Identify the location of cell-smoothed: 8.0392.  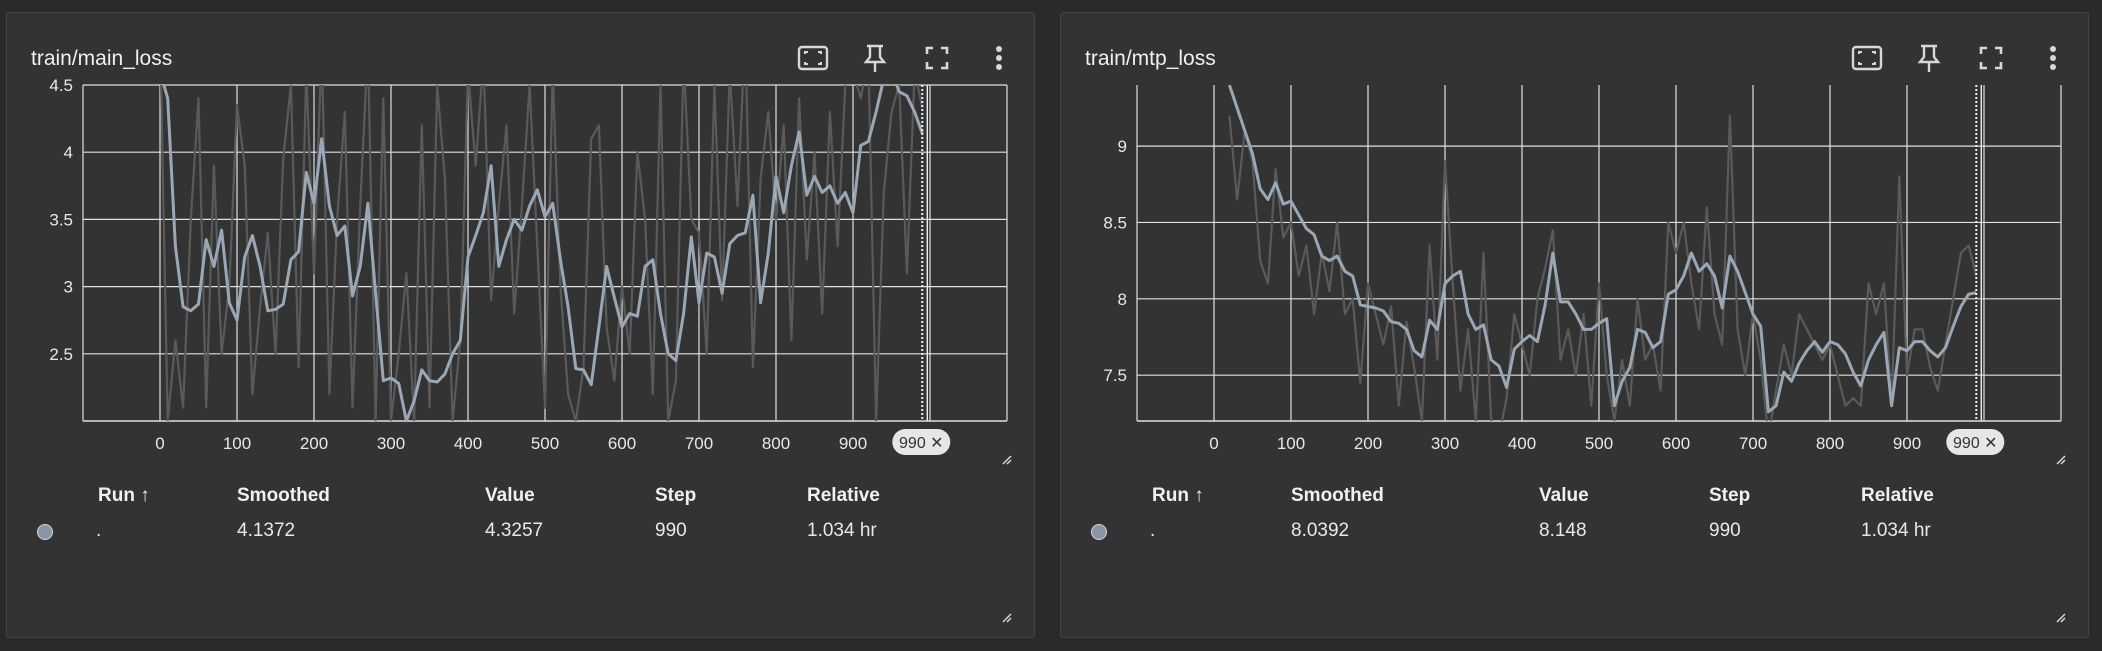
(1320, 530).